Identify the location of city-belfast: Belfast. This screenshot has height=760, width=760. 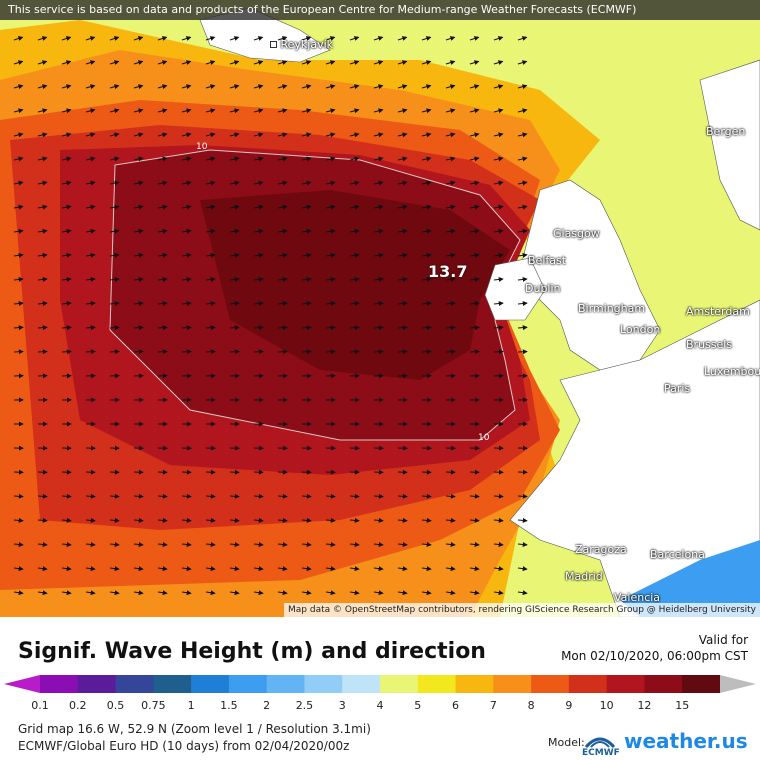
(547, 260).